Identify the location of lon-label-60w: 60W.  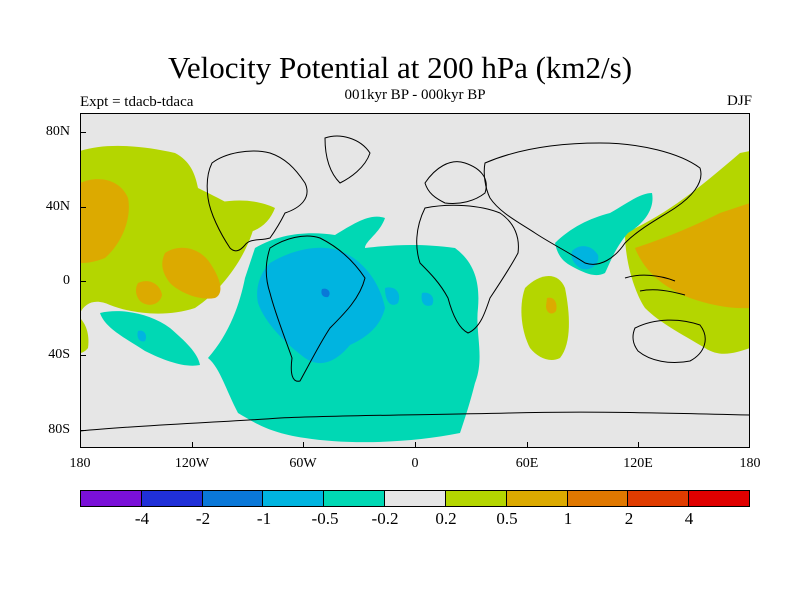
(303, 463).